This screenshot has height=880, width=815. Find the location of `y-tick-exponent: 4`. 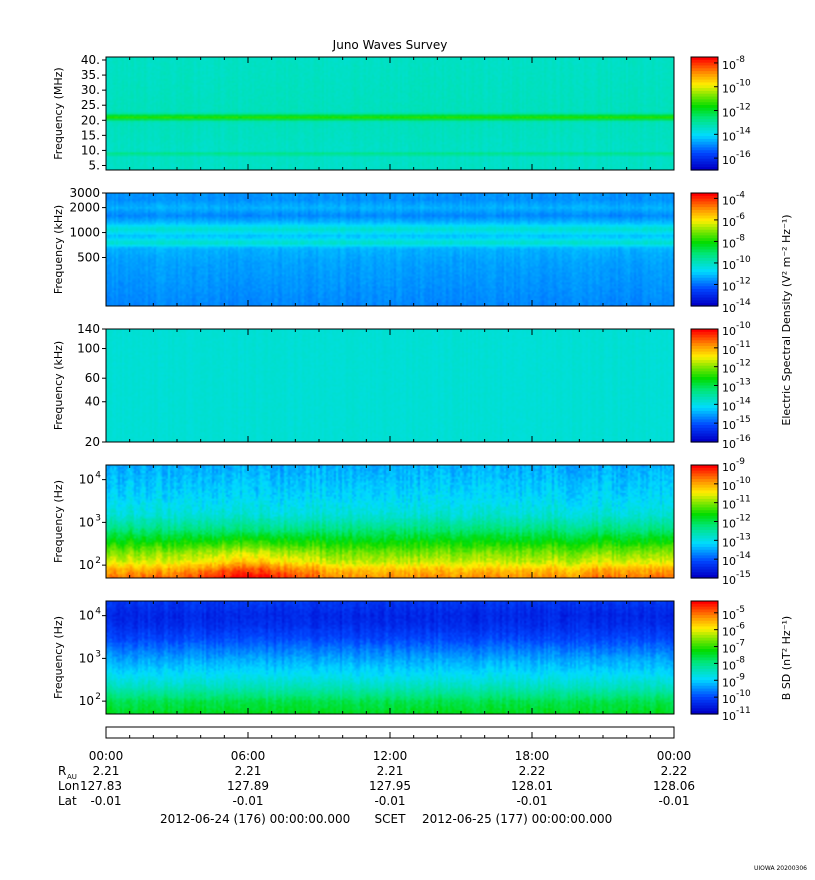

y-tick-exponent: 4 is located at coordinates (98, 612).